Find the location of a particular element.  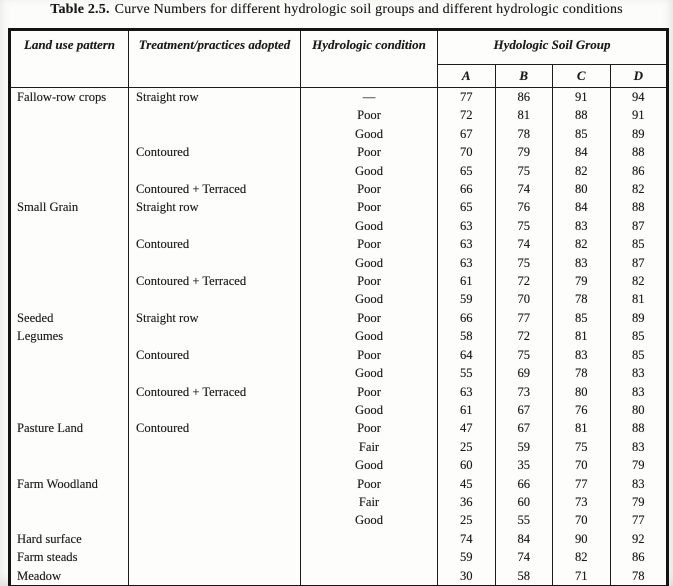

table-row: Good 65 75 82 86 is located at coordinates (339, 171).